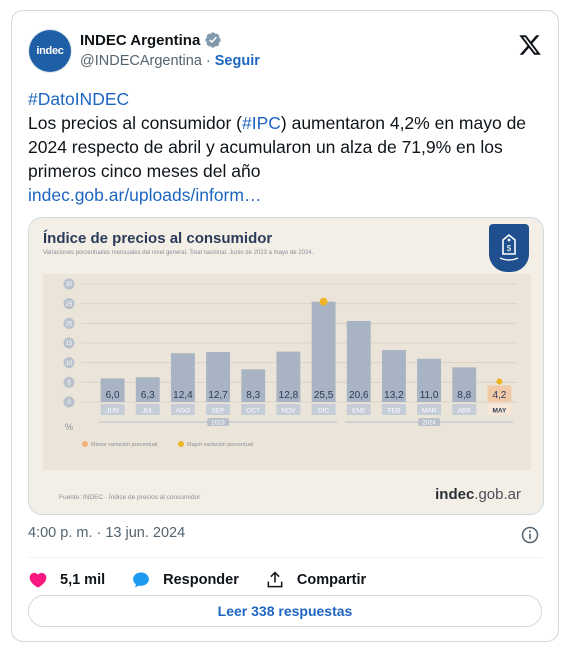  I want to click on name-row: INDEC Argentina, so click(151, 40).